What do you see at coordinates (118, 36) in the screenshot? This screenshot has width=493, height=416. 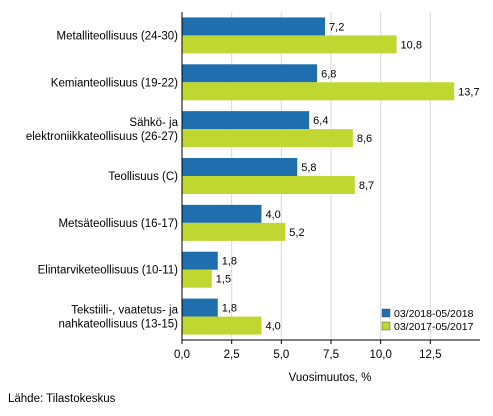 I see `category-label: Metalliteollisuus (24-30)` at bounding box center [118, 36].